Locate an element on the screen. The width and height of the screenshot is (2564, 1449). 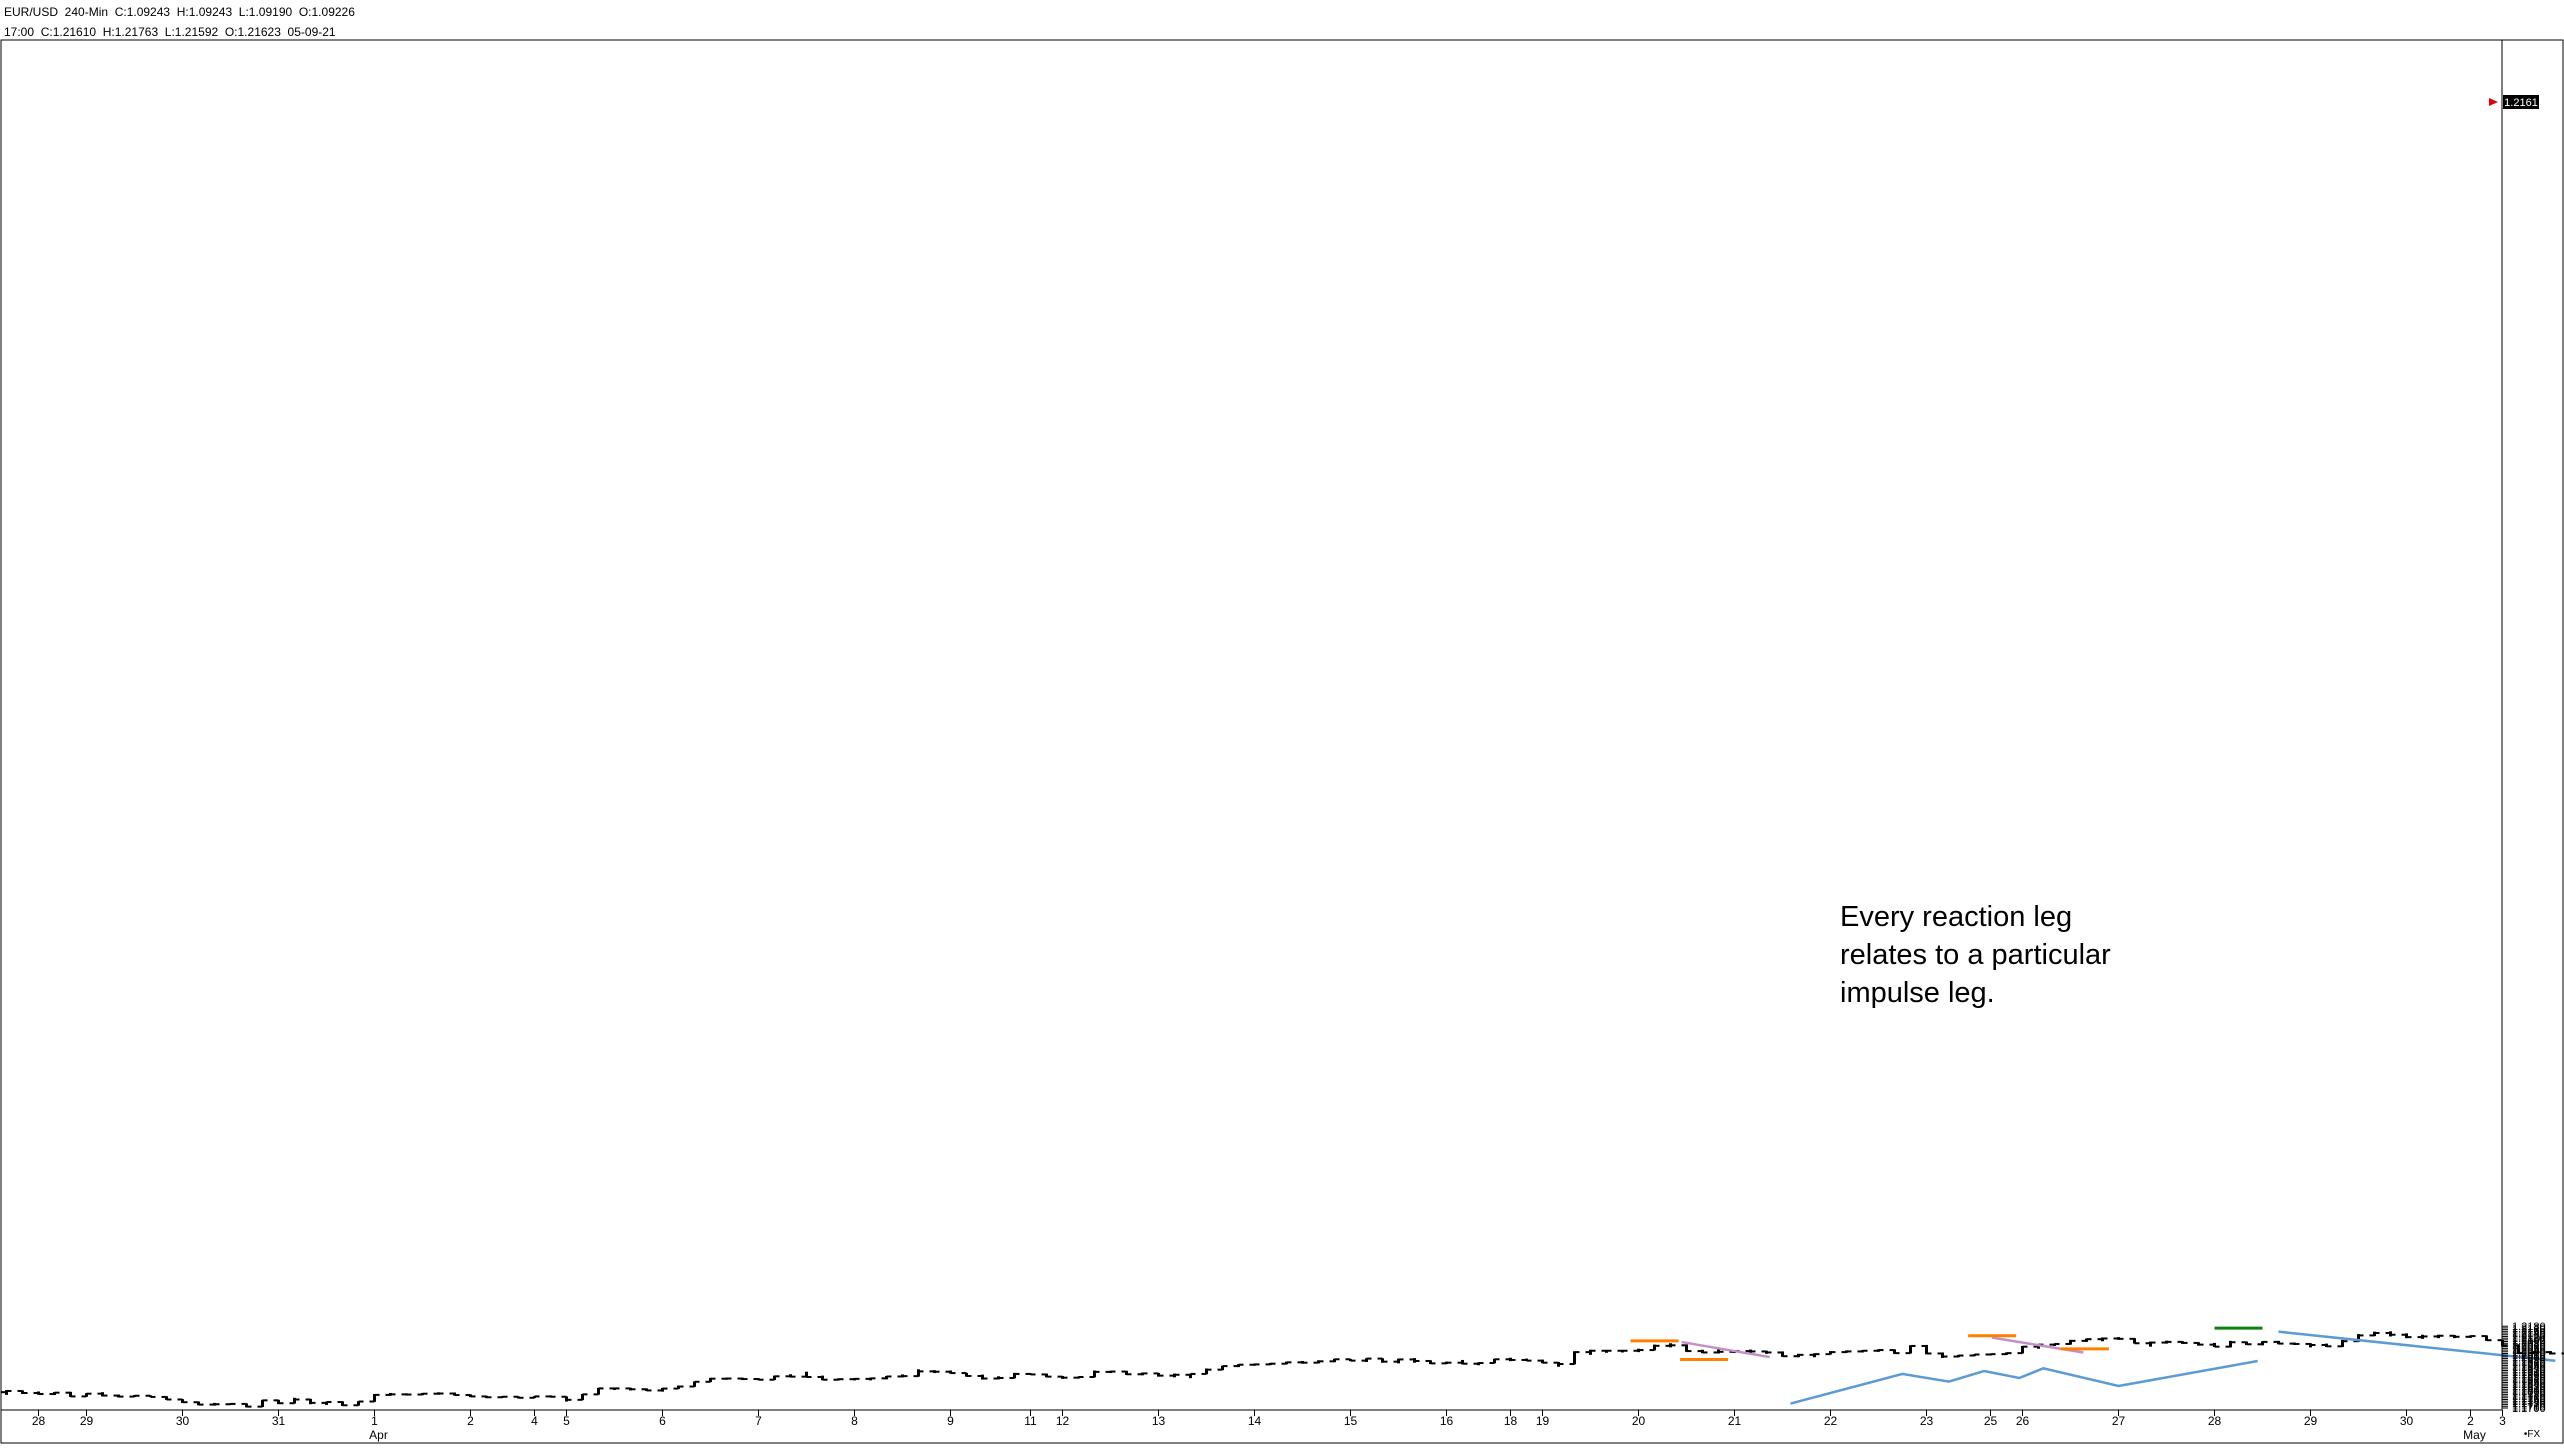
date-tick-label: 29 is located at coordinates (87, 1421).